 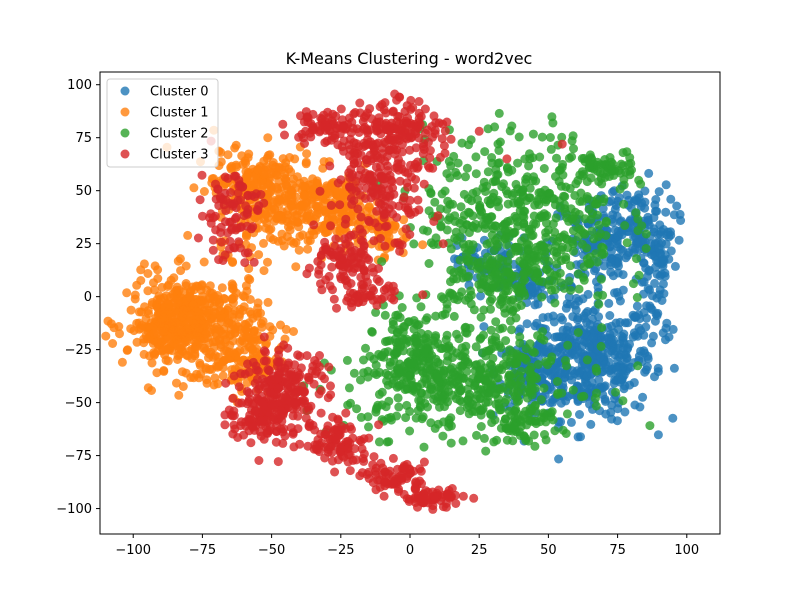 What do you see at coordinates (125, 112) in the screenshot?
I see `legend-marker` at bounding box center [125, 112].